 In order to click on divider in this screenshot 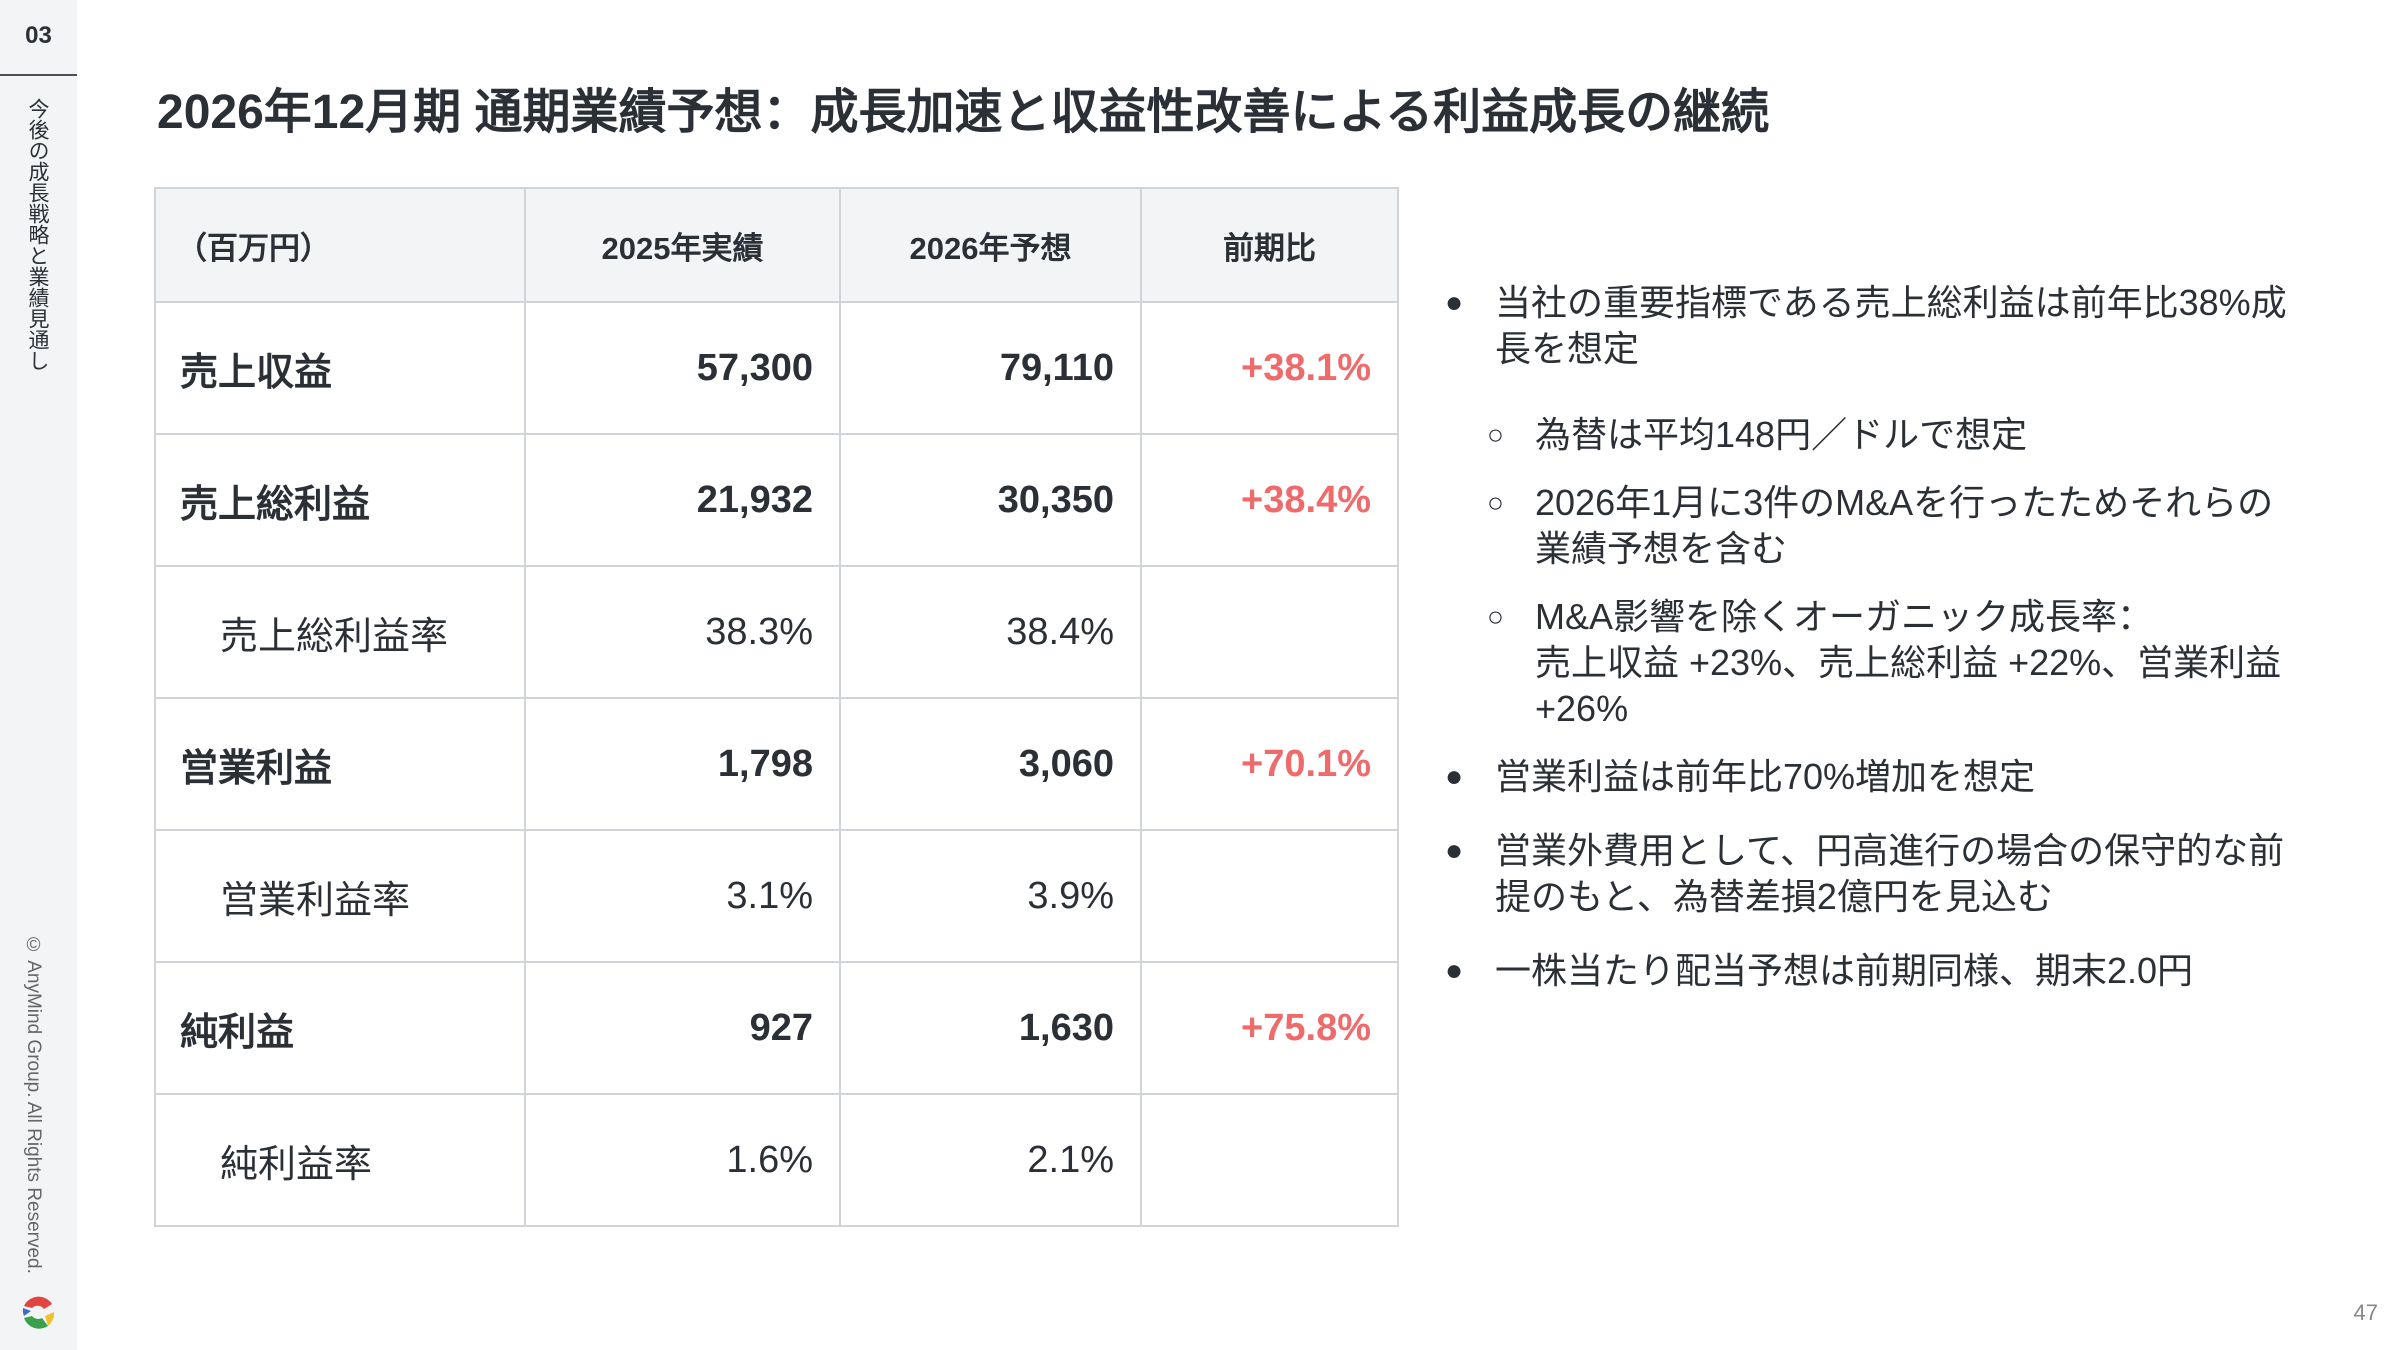, I will do `click(38, 75)`.